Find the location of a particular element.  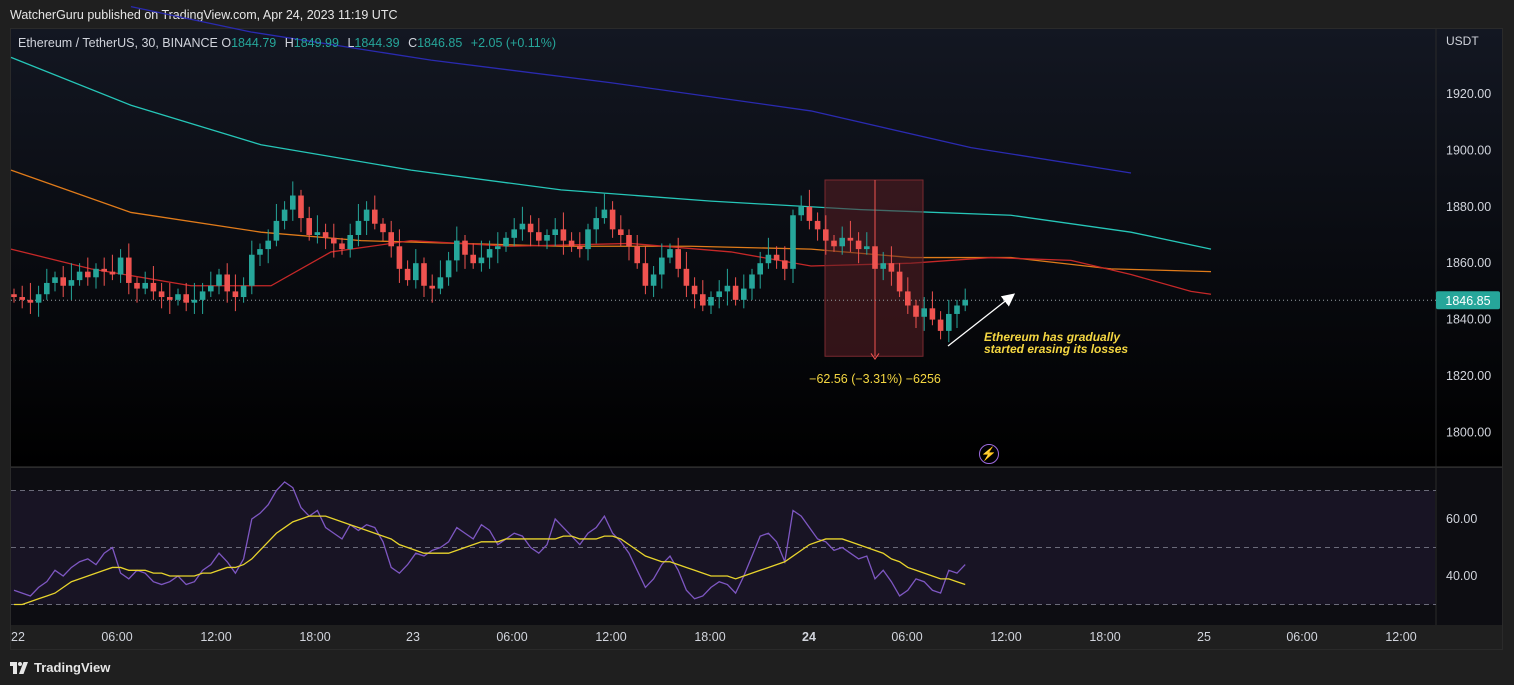

time-tick-label: 18:00 is located at coordinates (709, 637).